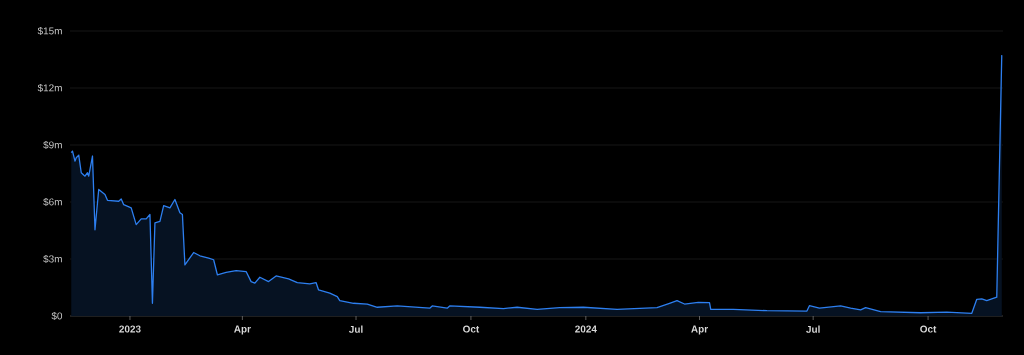  Describe the element at coordinates (52, 259) in the screenshot. I see `y-tick-label: $3m` at that location.